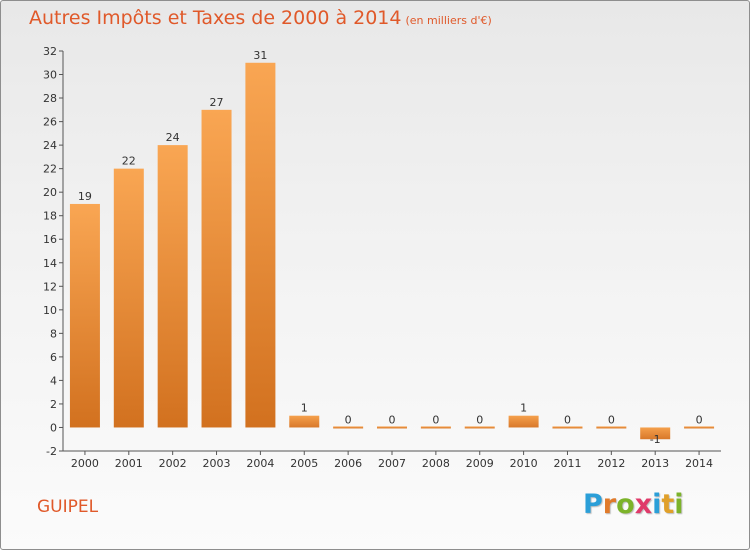 This screenshot has width=750, height=550. I want to click on data-label: 31, so click(260, 55).